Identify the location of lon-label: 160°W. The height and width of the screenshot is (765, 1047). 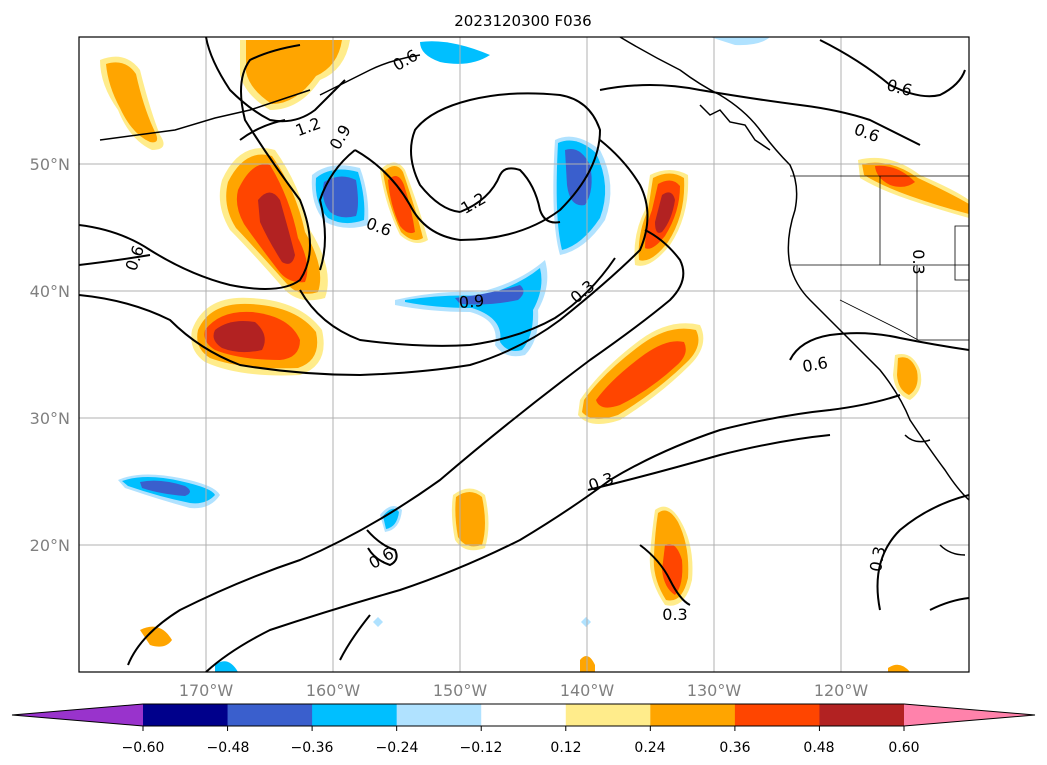
(333, 690).